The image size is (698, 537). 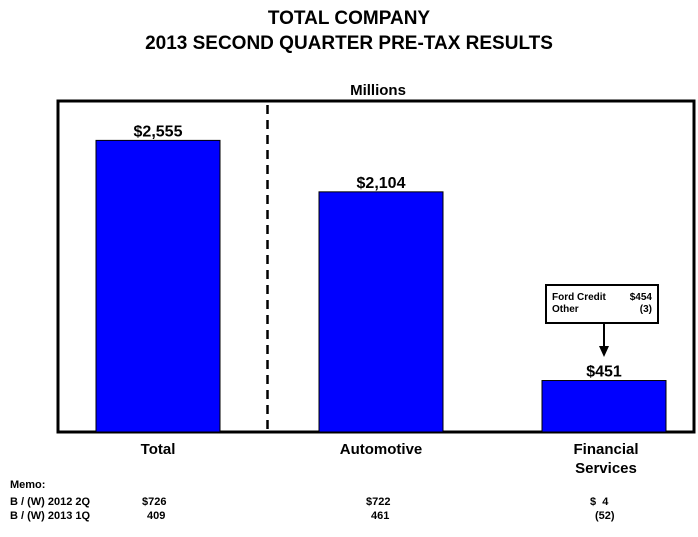 What do you see at coordinates (158, 131) in the screenshot?
I see `data-label: $2,555` at bounding box center [158, 131].